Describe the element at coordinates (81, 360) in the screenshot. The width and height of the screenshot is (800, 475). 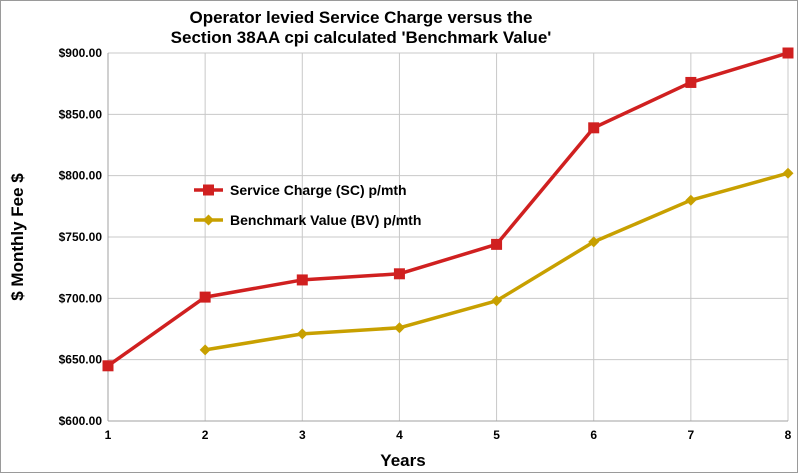
I see `y-tick-label: $650.00` at that location.